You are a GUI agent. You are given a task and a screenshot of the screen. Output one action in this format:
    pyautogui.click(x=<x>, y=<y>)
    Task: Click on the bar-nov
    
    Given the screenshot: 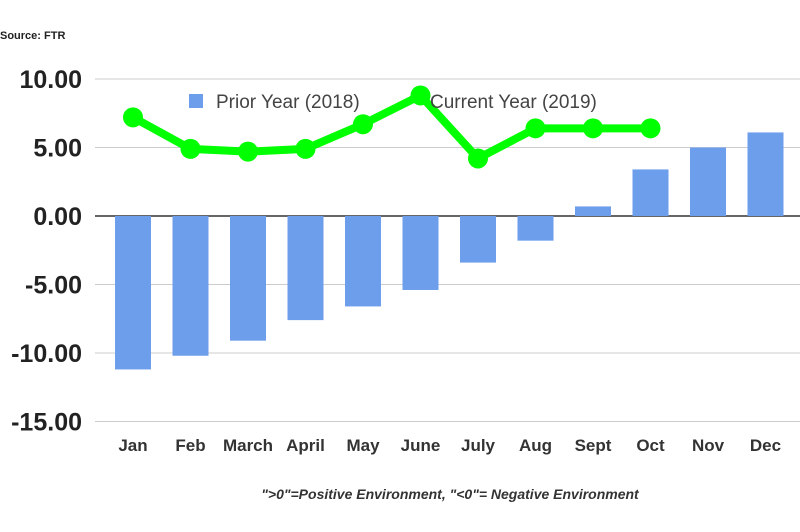 What is the action you would take?
    pyautogui.click(x=708, y=181)
    